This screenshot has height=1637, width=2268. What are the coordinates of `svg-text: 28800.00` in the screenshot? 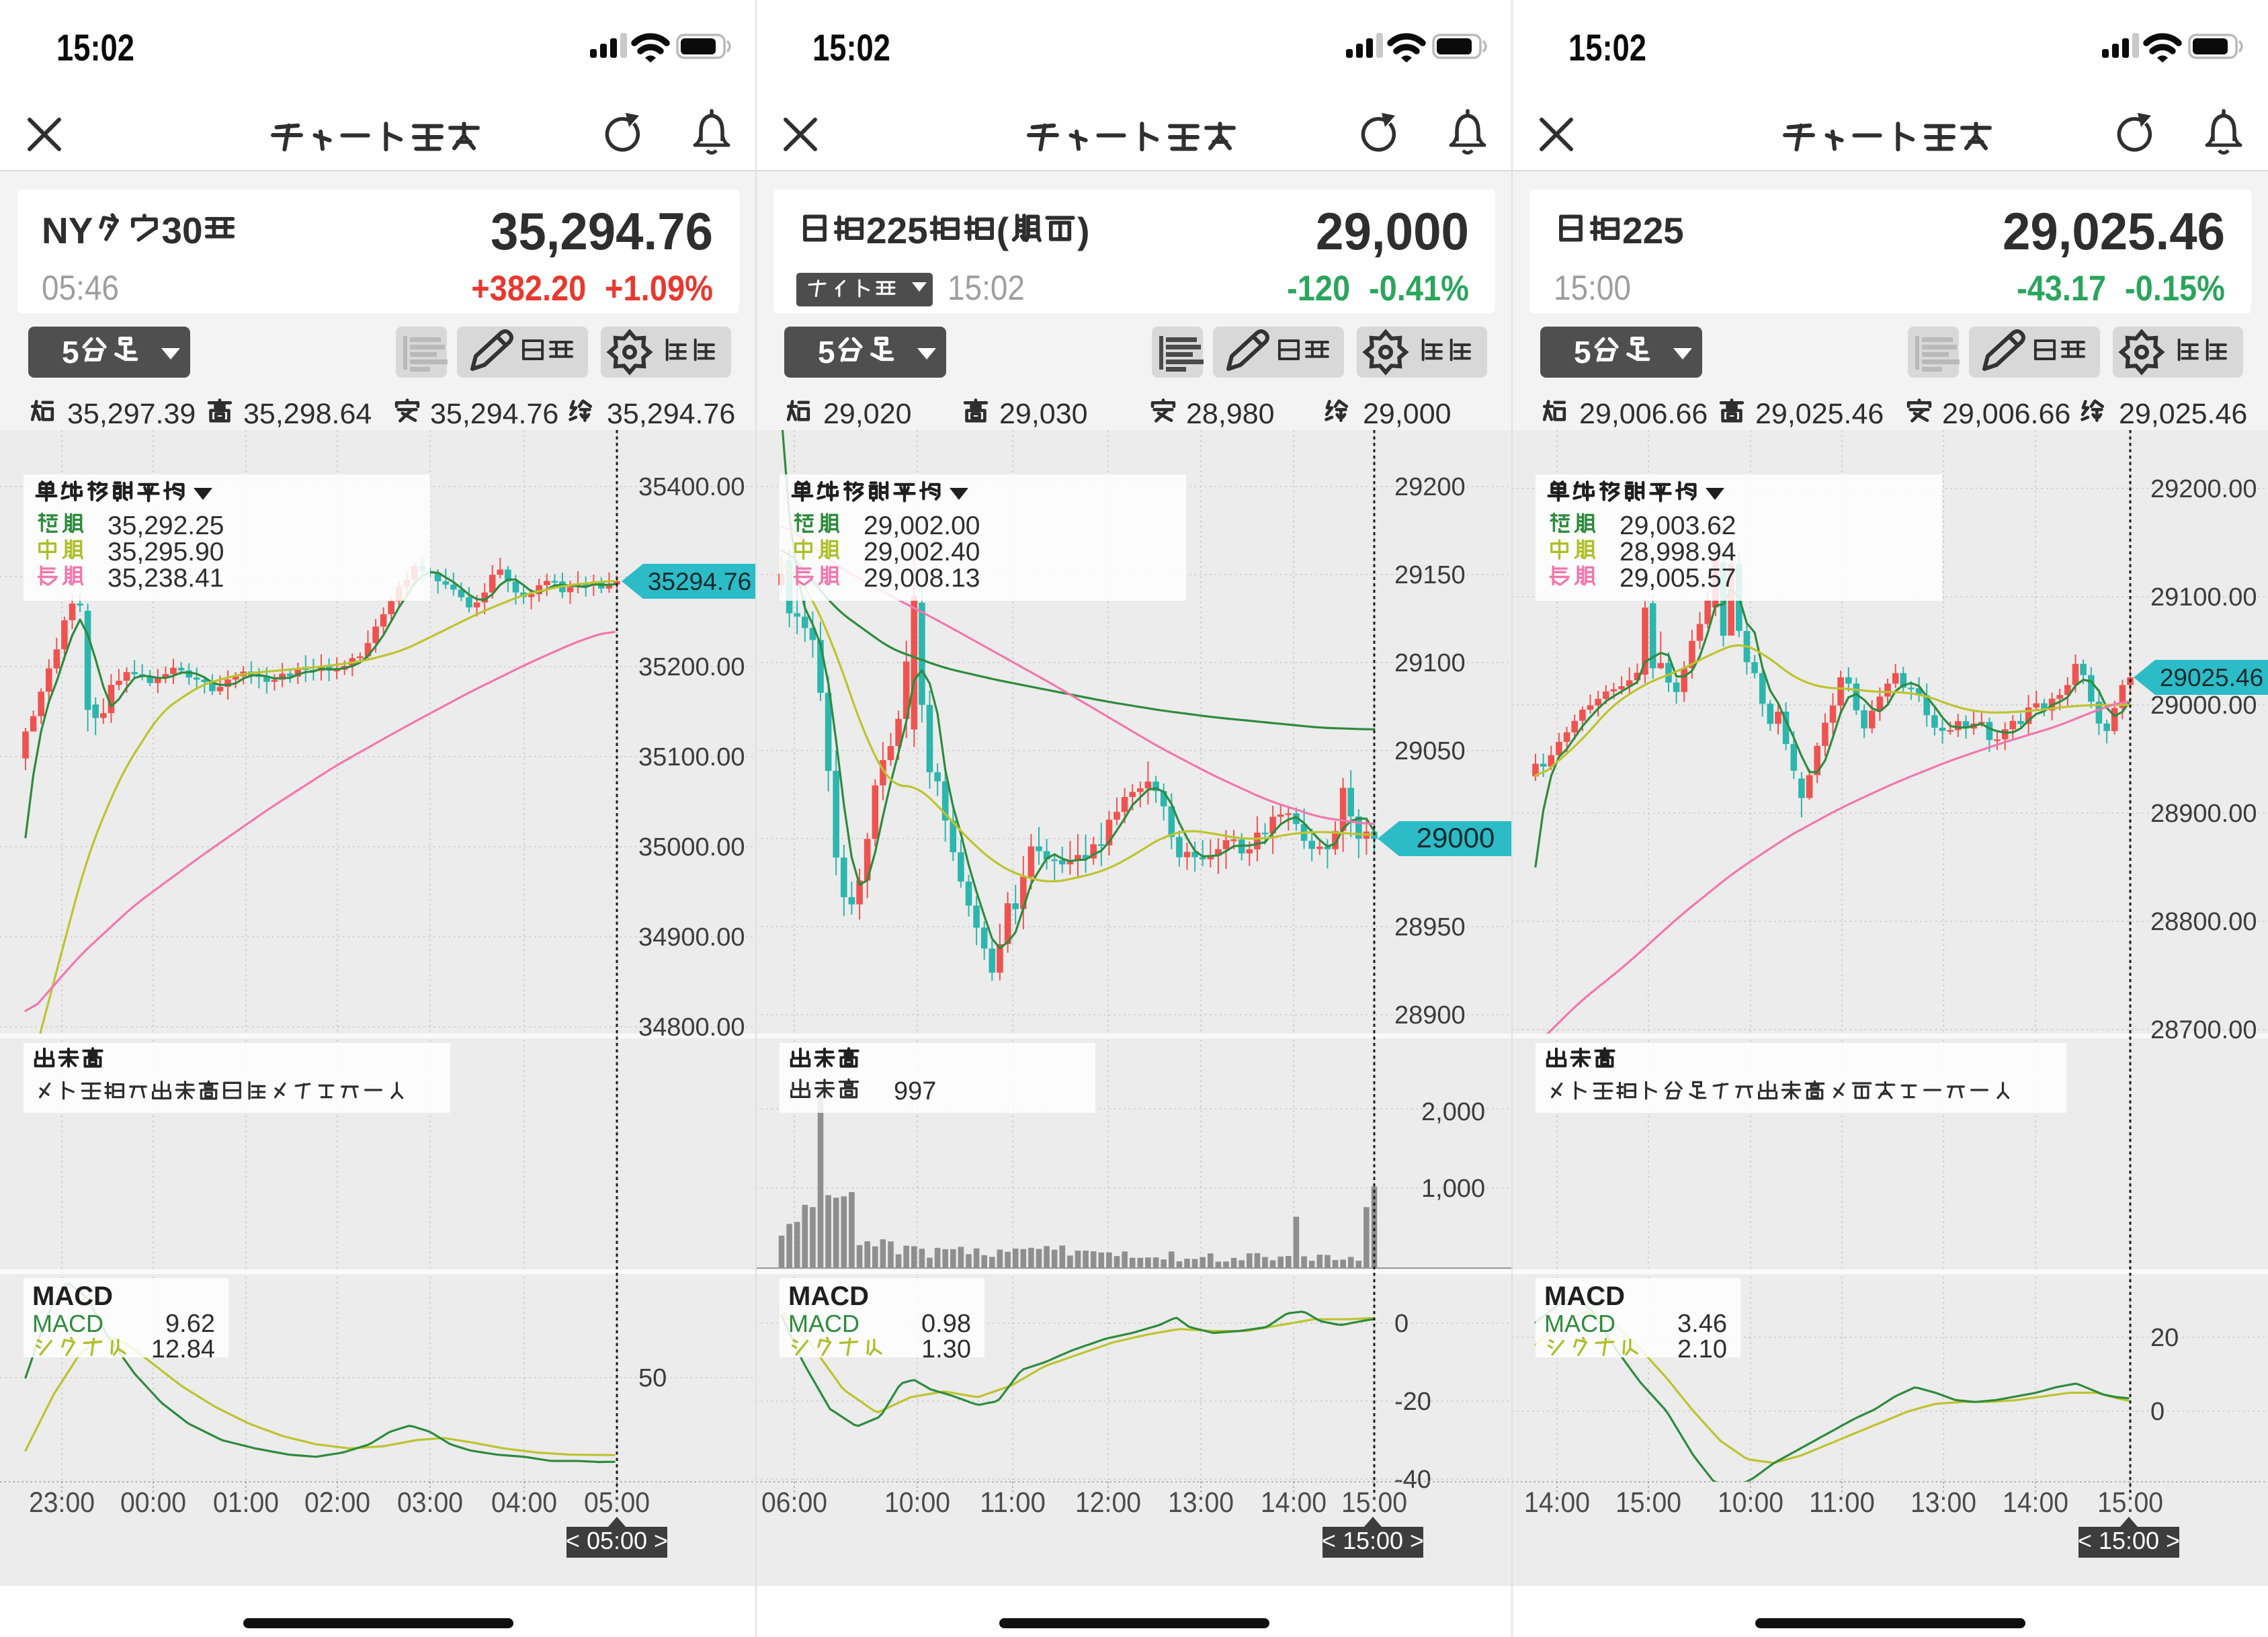 It's located at (2204, 922).